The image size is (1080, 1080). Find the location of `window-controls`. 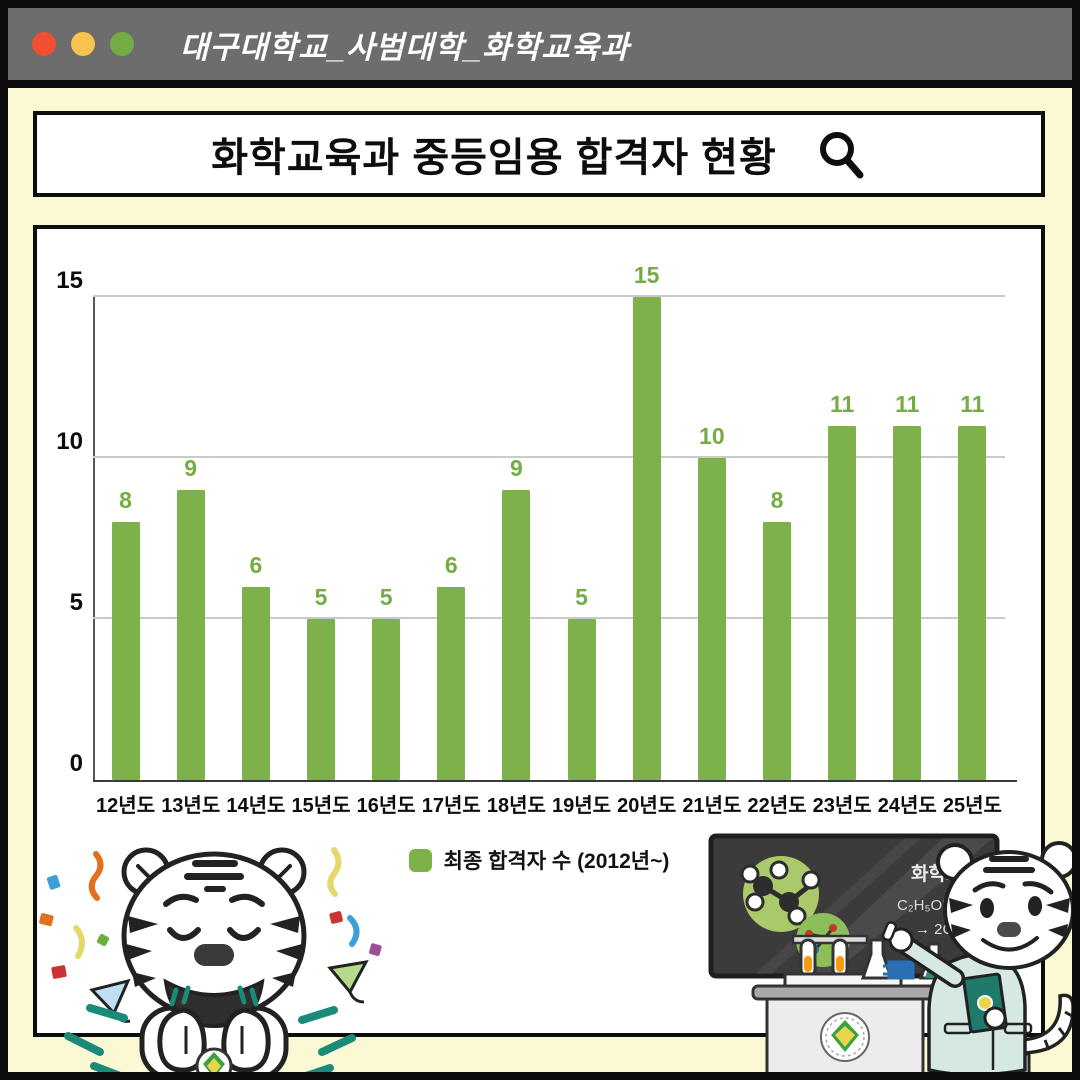

window-controls is located at coordinates (83, 44).